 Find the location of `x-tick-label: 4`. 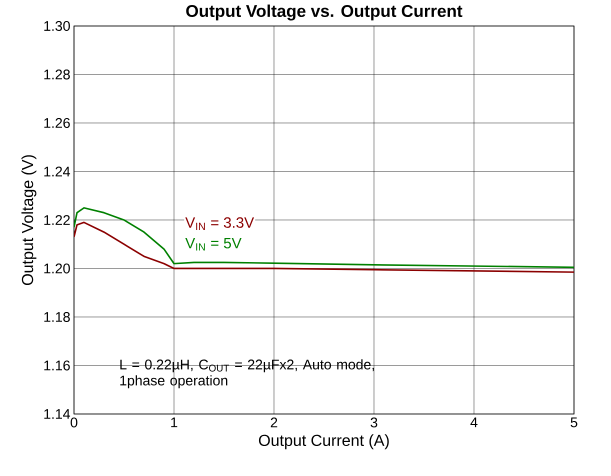

x-tick-label: 4 is located at coordinates (474, 423).